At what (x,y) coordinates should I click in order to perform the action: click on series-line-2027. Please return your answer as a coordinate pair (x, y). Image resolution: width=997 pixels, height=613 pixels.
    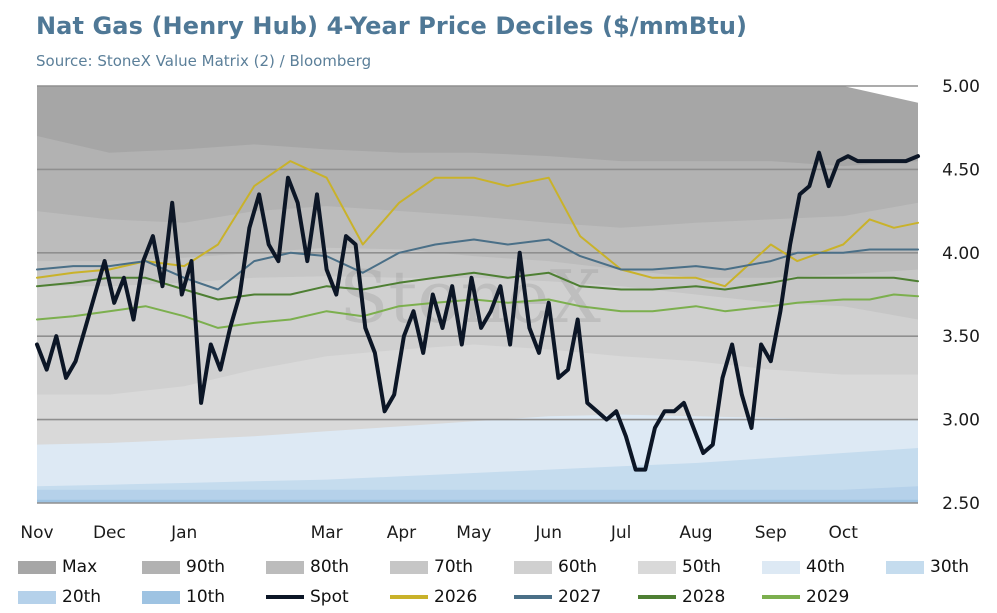
    Looking at the image, I should click on (477, 264).